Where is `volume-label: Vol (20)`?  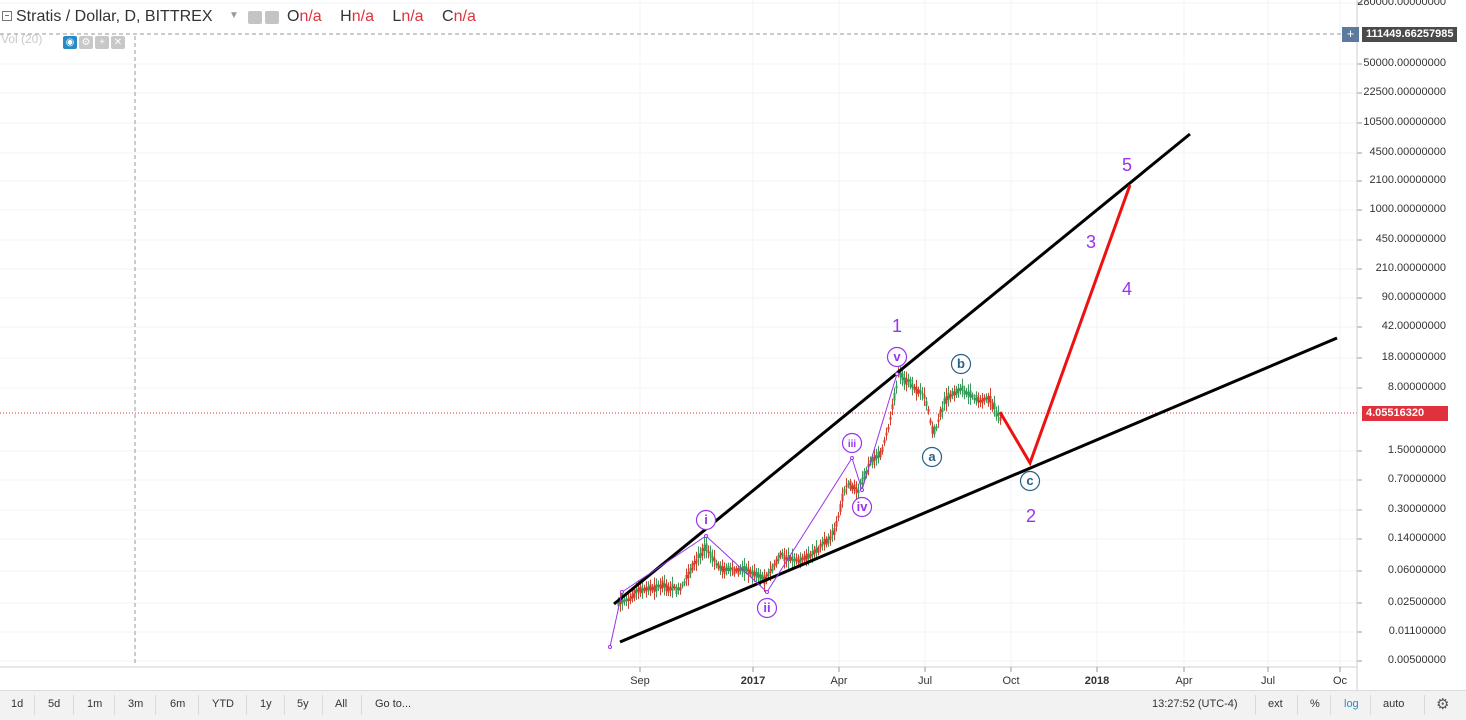
volume-label: Vol (20) is located at coordinates (22, 39).